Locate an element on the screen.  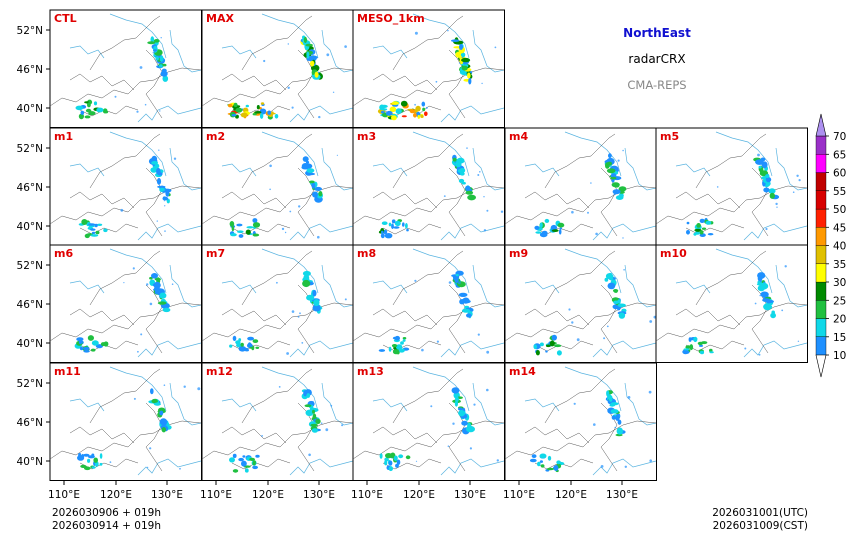
panel-ctl: CTL is located at coordinates (125, 68).